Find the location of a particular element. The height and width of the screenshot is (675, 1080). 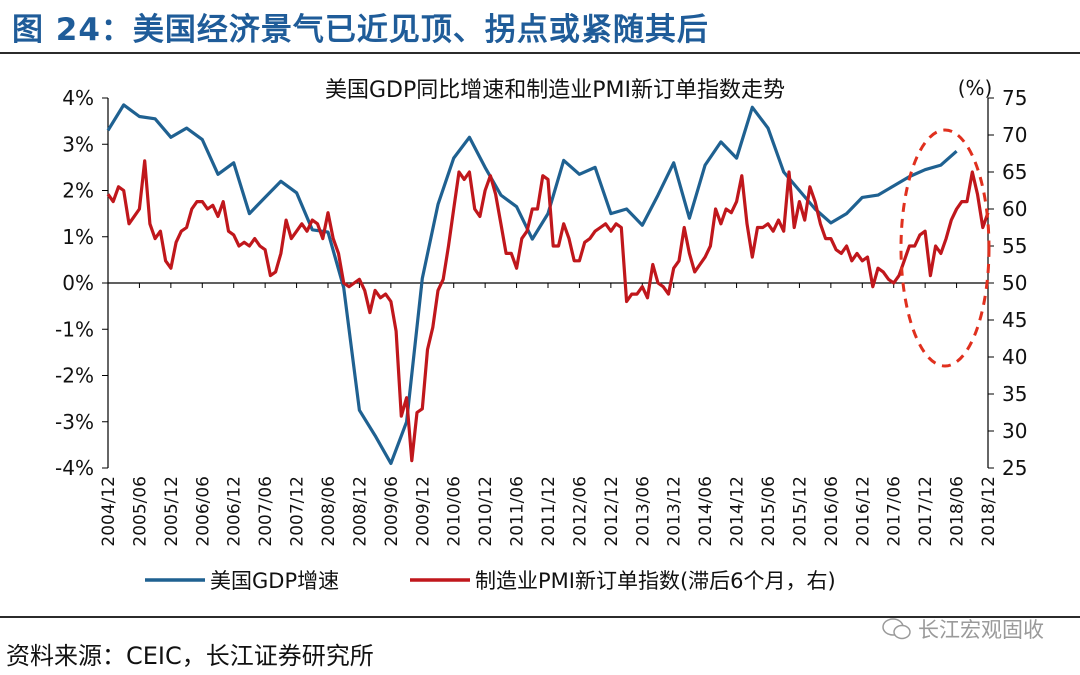

watermark-text: 长江宏观固收 is located at coordinates (981, 630).